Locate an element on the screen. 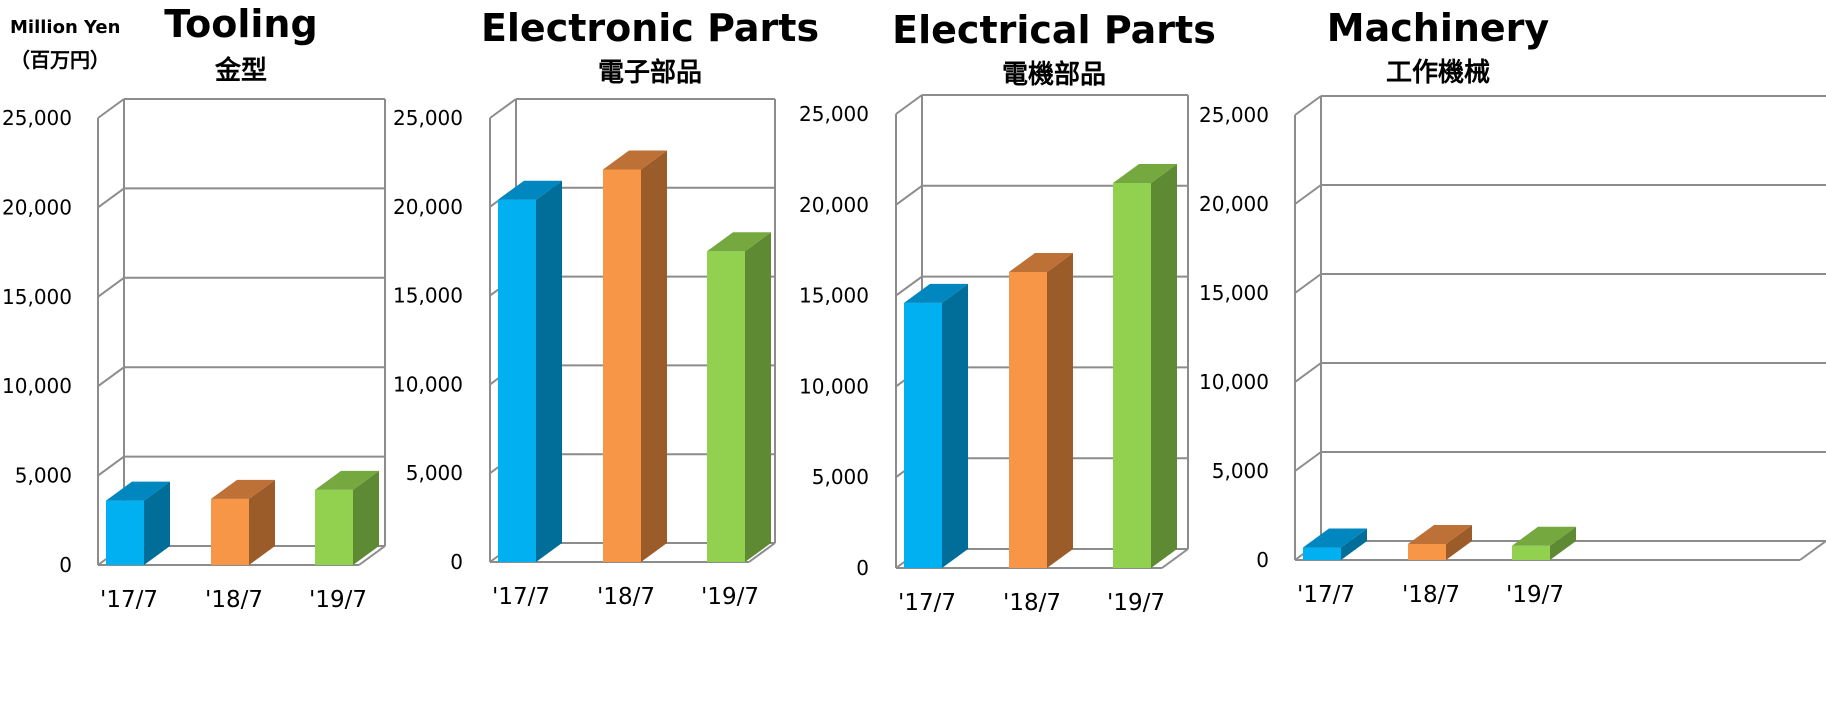 The width and height of the screenshot is (1826, 712). chart-3-subtitle: 電機部品 is located at coordinates (1054, 75).